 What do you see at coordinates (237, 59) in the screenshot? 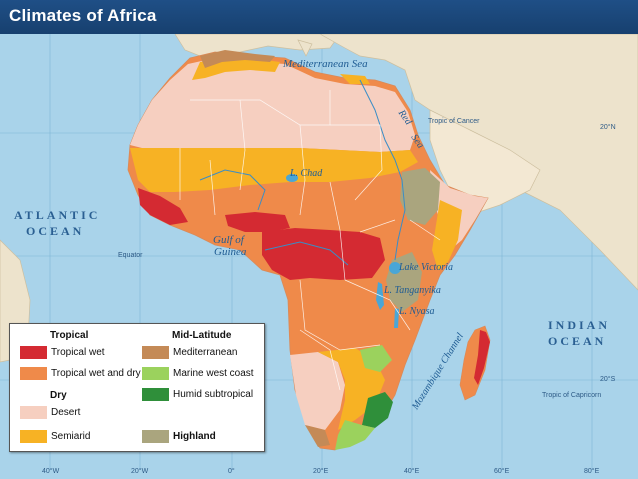
I see `mediterranean-north` at bounding box center [237, 59].